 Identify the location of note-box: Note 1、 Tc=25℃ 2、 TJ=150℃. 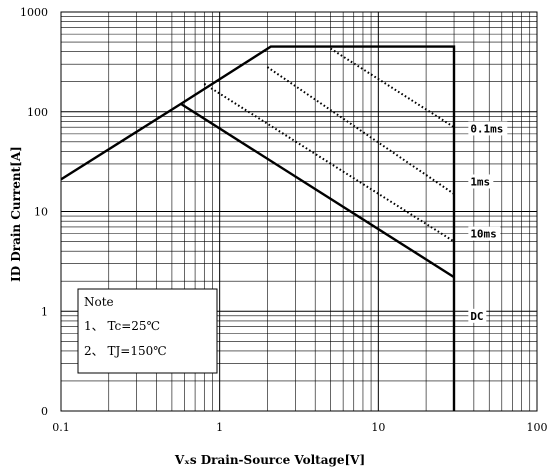
(147, 331).